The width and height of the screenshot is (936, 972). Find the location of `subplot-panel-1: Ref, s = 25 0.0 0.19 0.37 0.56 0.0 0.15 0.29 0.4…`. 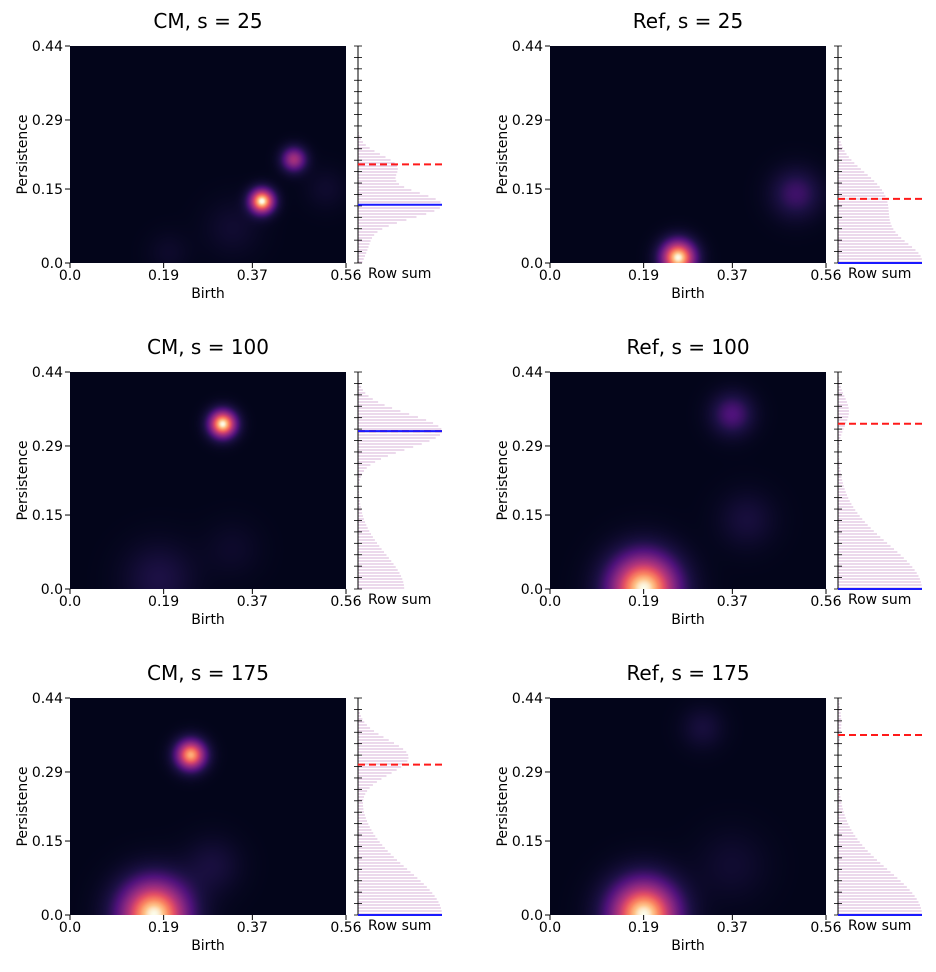

subplot-panel-1: Ref, s = 25 0.0 0.19 0.37 0.56 0.0 0.15 0.29 0.4… is located at coordinates (708, 155).